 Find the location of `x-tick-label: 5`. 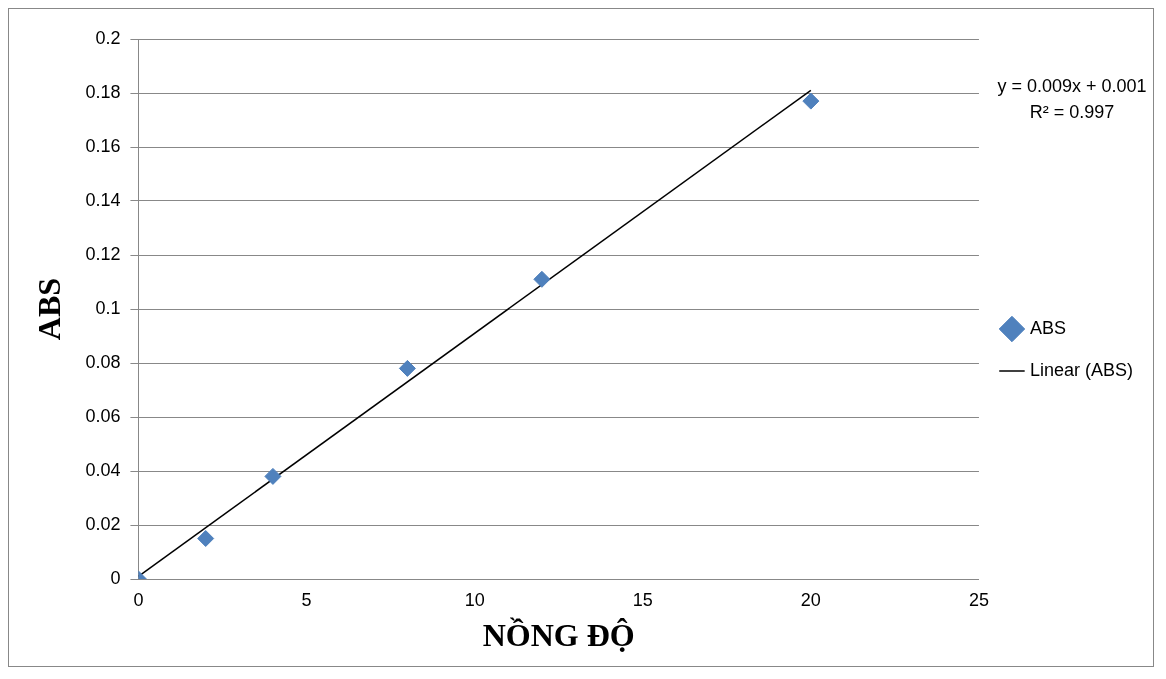

x-tick-label: 5 is located at coordinates (306, 599).